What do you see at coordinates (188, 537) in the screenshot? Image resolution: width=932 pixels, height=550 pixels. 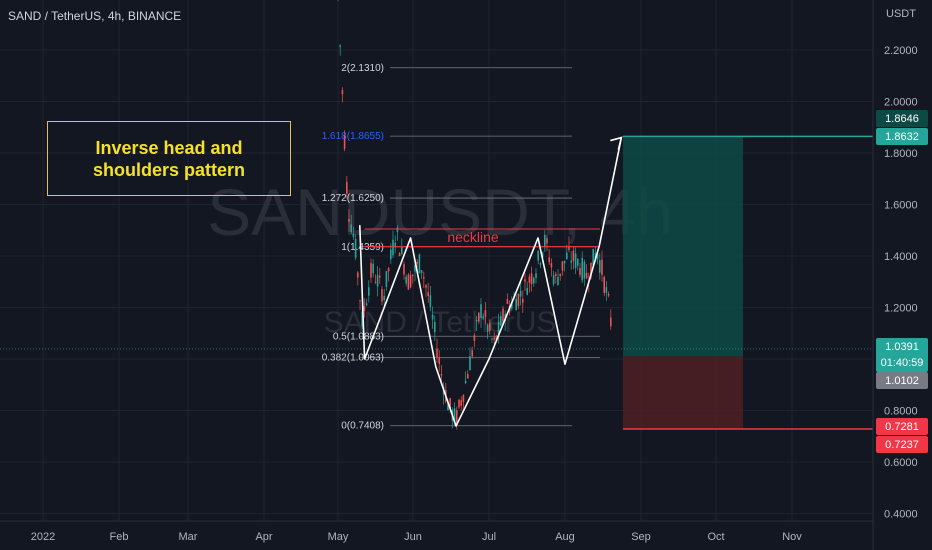 I see `x-tick-label: Mar` at bounding box center [188, 537].